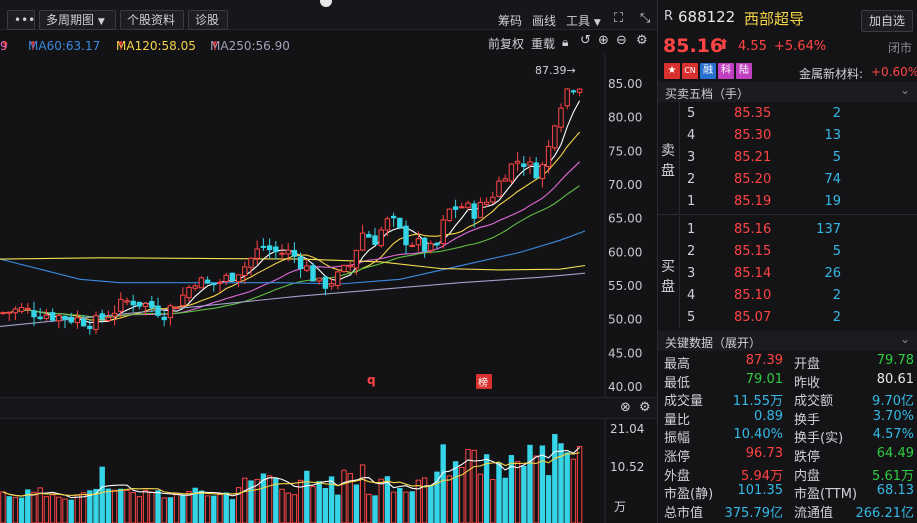 Image resolution: width=917 pixels, height=523 pixels. Describe the element at coordinates (723, 493) in the screenshot. I see `key-data-item: 市盈(静) 101.35` at that location.